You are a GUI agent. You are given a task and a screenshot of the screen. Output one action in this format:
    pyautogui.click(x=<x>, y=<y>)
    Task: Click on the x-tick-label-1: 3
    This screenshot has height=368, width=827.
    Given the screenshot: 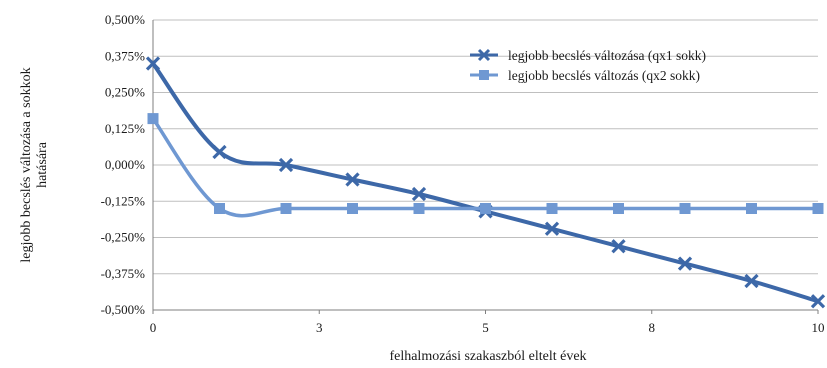 What is the action you would take?
    pyautogui.click(x=319, y=327)
    